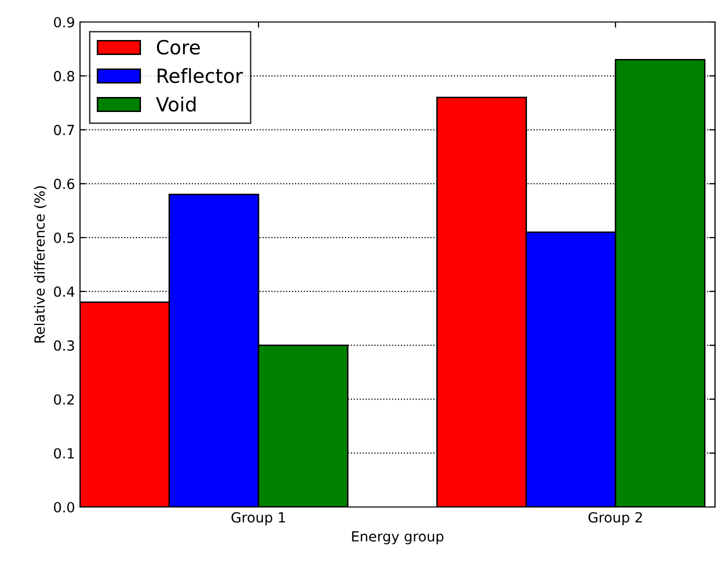  I want to click on y-tick-label: 0.1, so click(64, 453).